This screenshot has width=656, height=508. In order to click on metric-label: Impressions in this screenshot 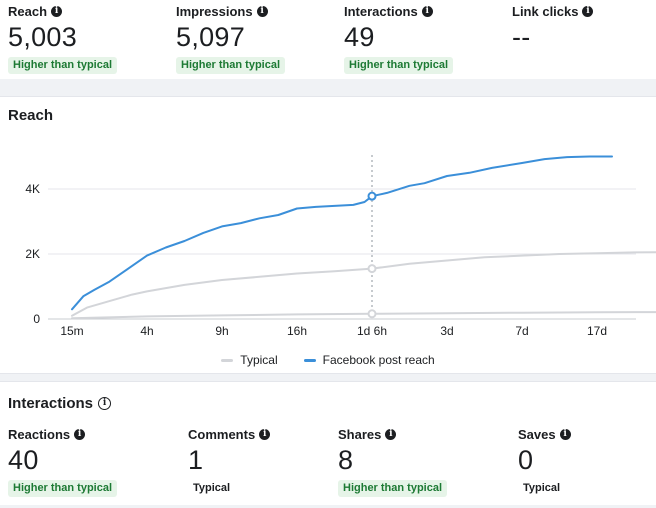, I will do `click(214, 11)`.